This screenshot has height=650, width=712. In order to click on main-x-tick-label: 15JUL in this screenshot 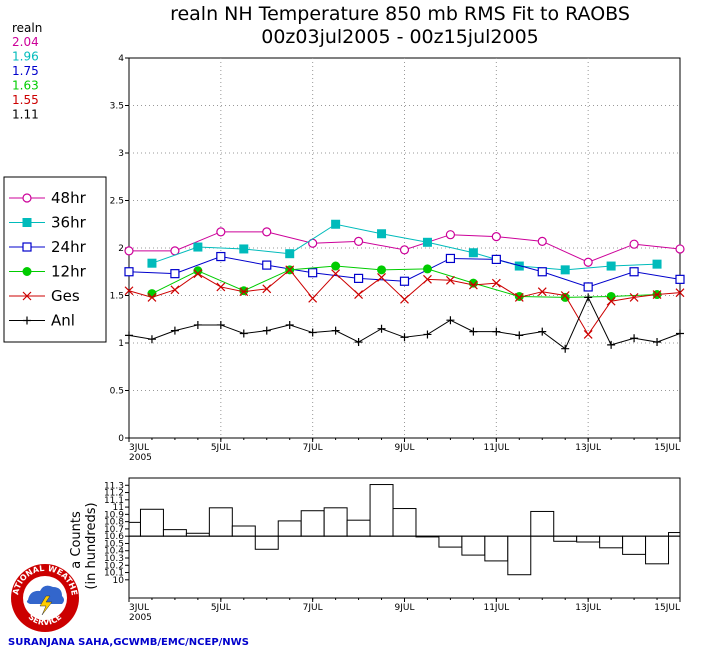, I will do `click(667, 448)`.